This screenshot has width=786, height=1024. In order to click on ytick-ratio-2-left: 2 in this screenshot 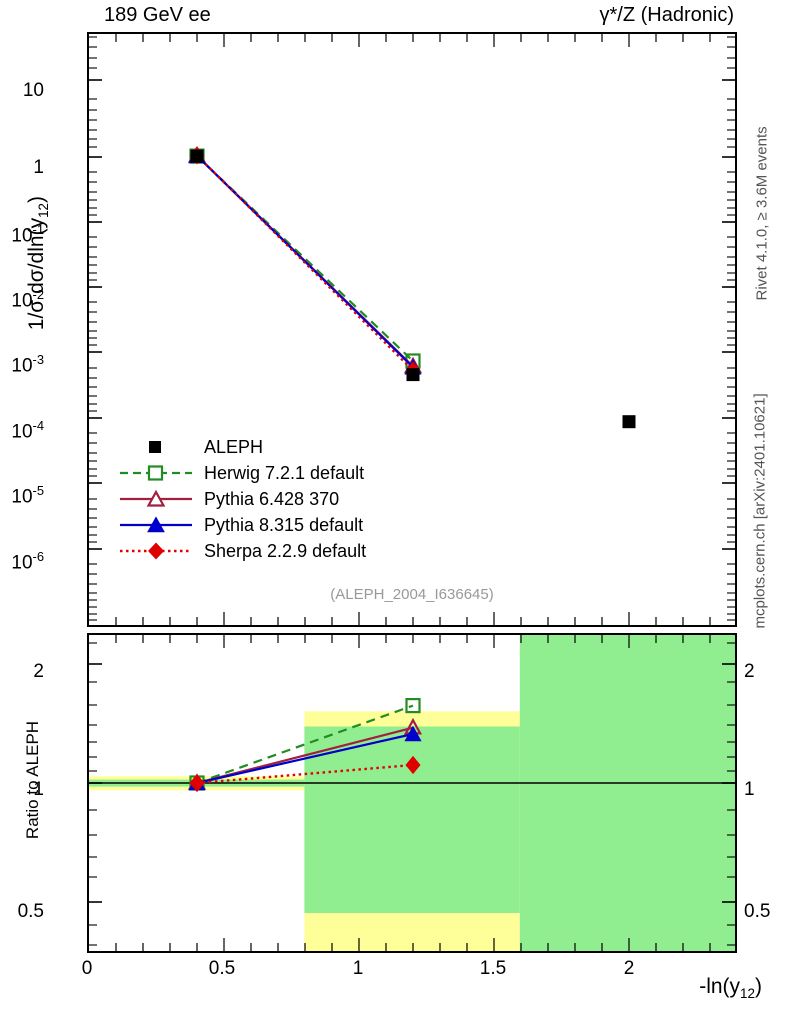, I will do `click(38, 671)`.